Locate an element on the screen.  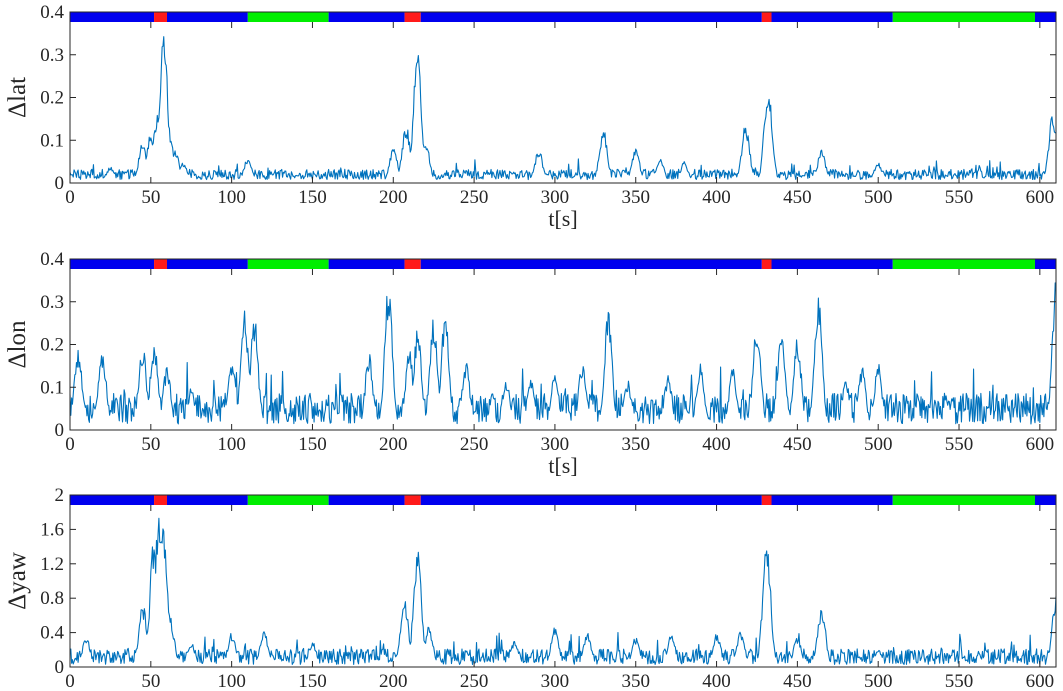
y-tick-label: 2 is located at coordinates (60, 495).